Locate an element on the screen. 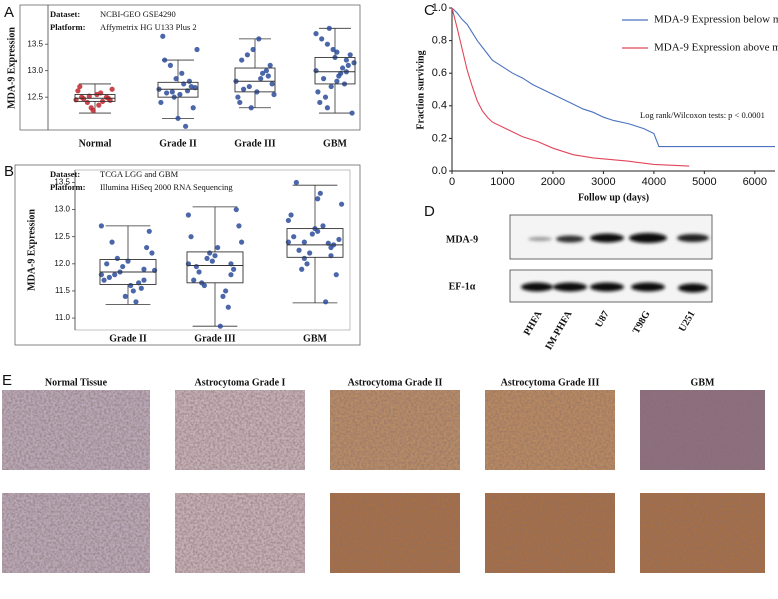 This screenshot has width=778, height=599. ihc-column-title: Astrocytoma Grade III is located at coordinates (550, 382).